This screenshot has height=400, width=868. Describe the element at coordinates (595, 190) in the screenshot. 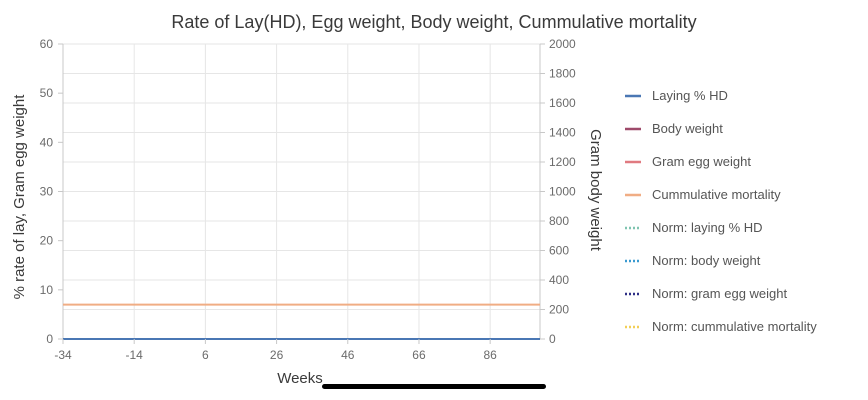

I see `y-right-axis-label: Gram body weight` at that location.